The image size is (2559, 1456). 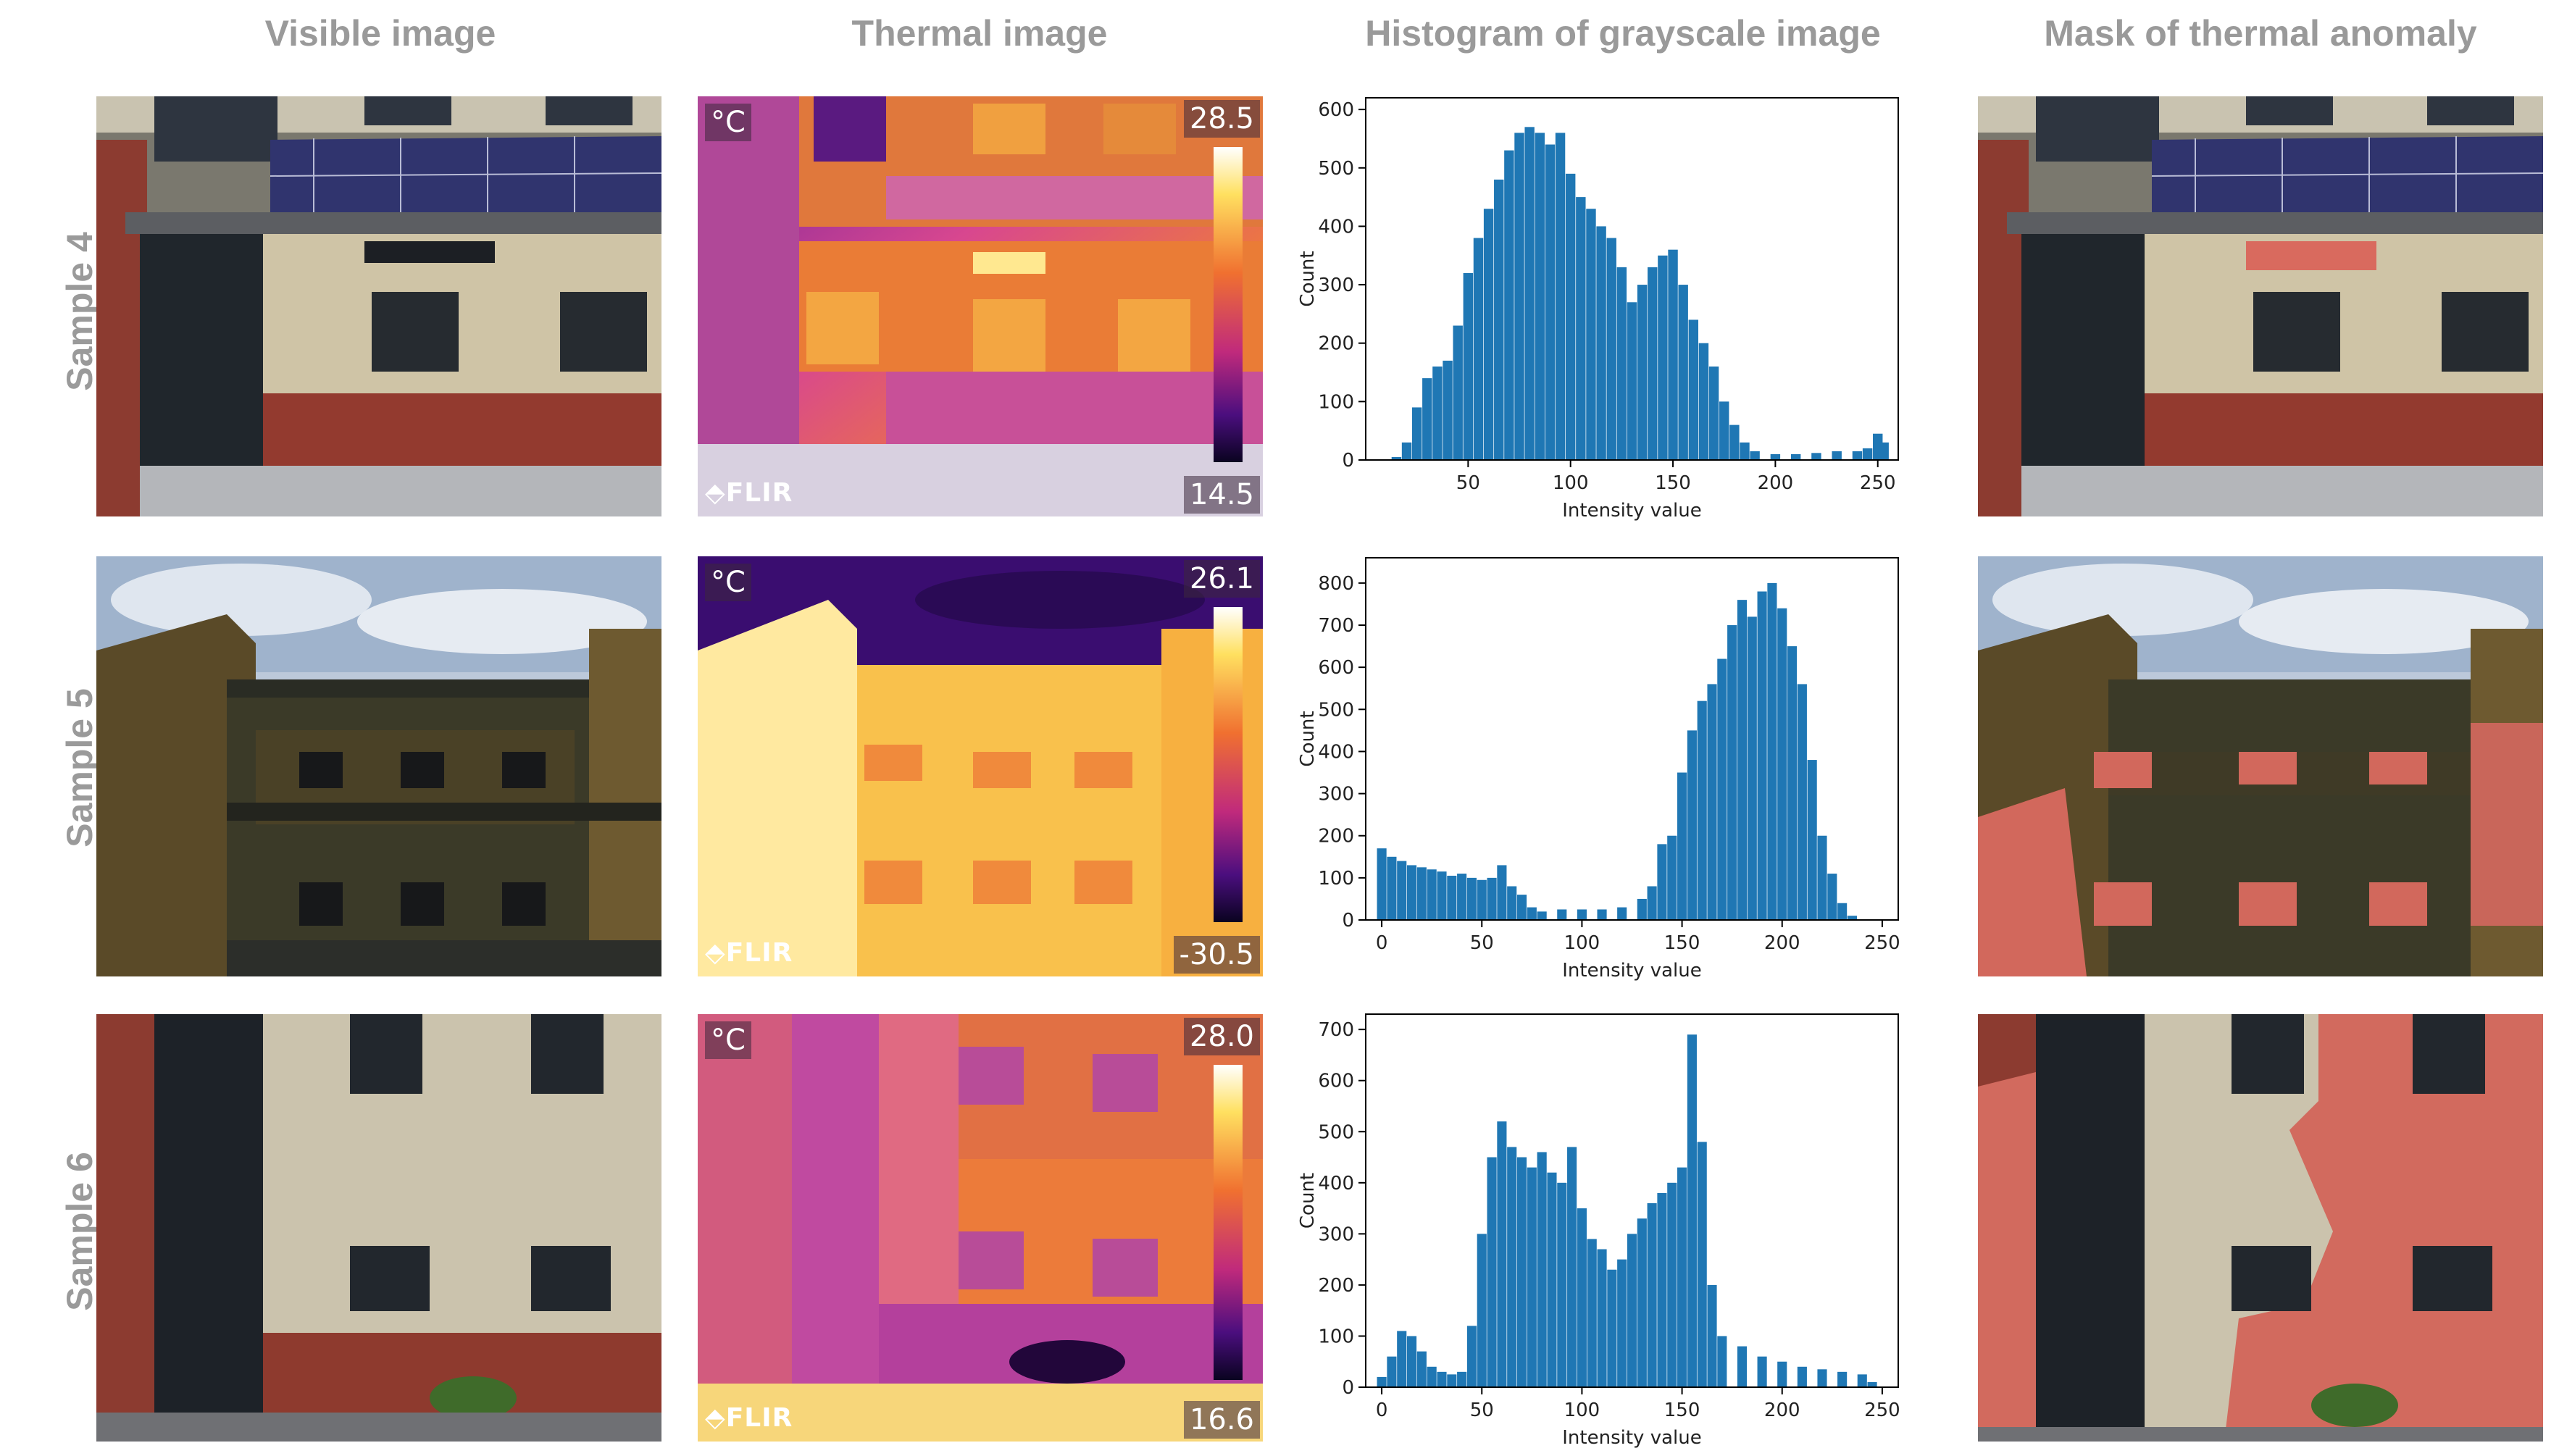 I want to click on row-label-sample-6: Sample 6, so click(x=79, y=1231).